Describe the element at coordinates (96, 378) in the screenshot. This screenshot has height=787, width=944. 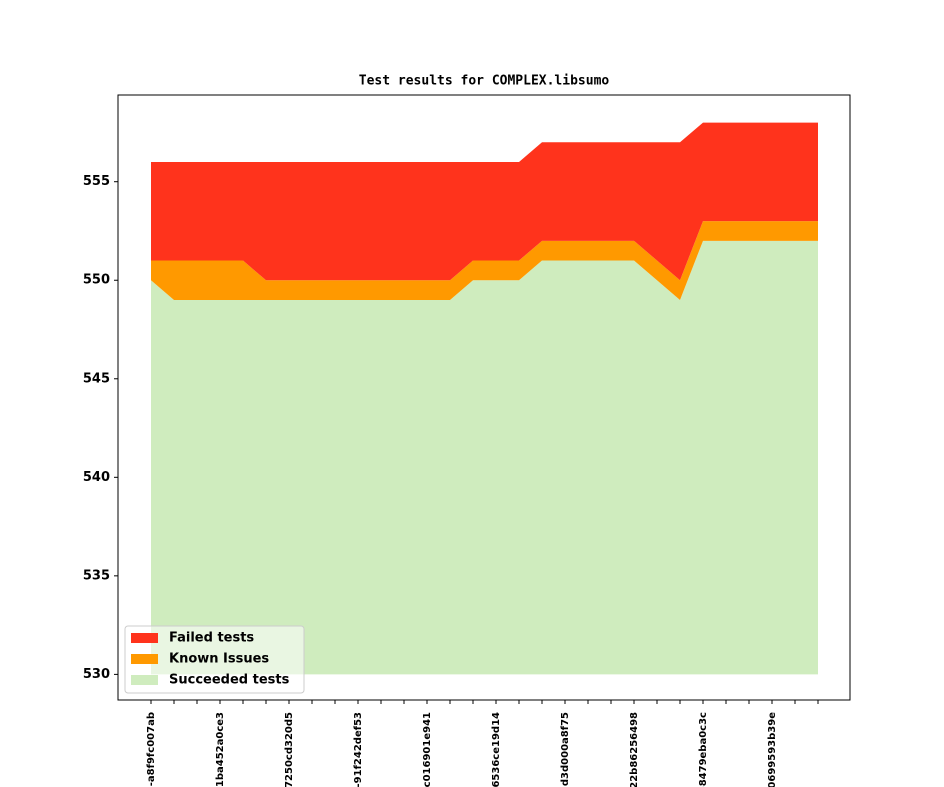
I see `y-tick-label: 545` at that location.